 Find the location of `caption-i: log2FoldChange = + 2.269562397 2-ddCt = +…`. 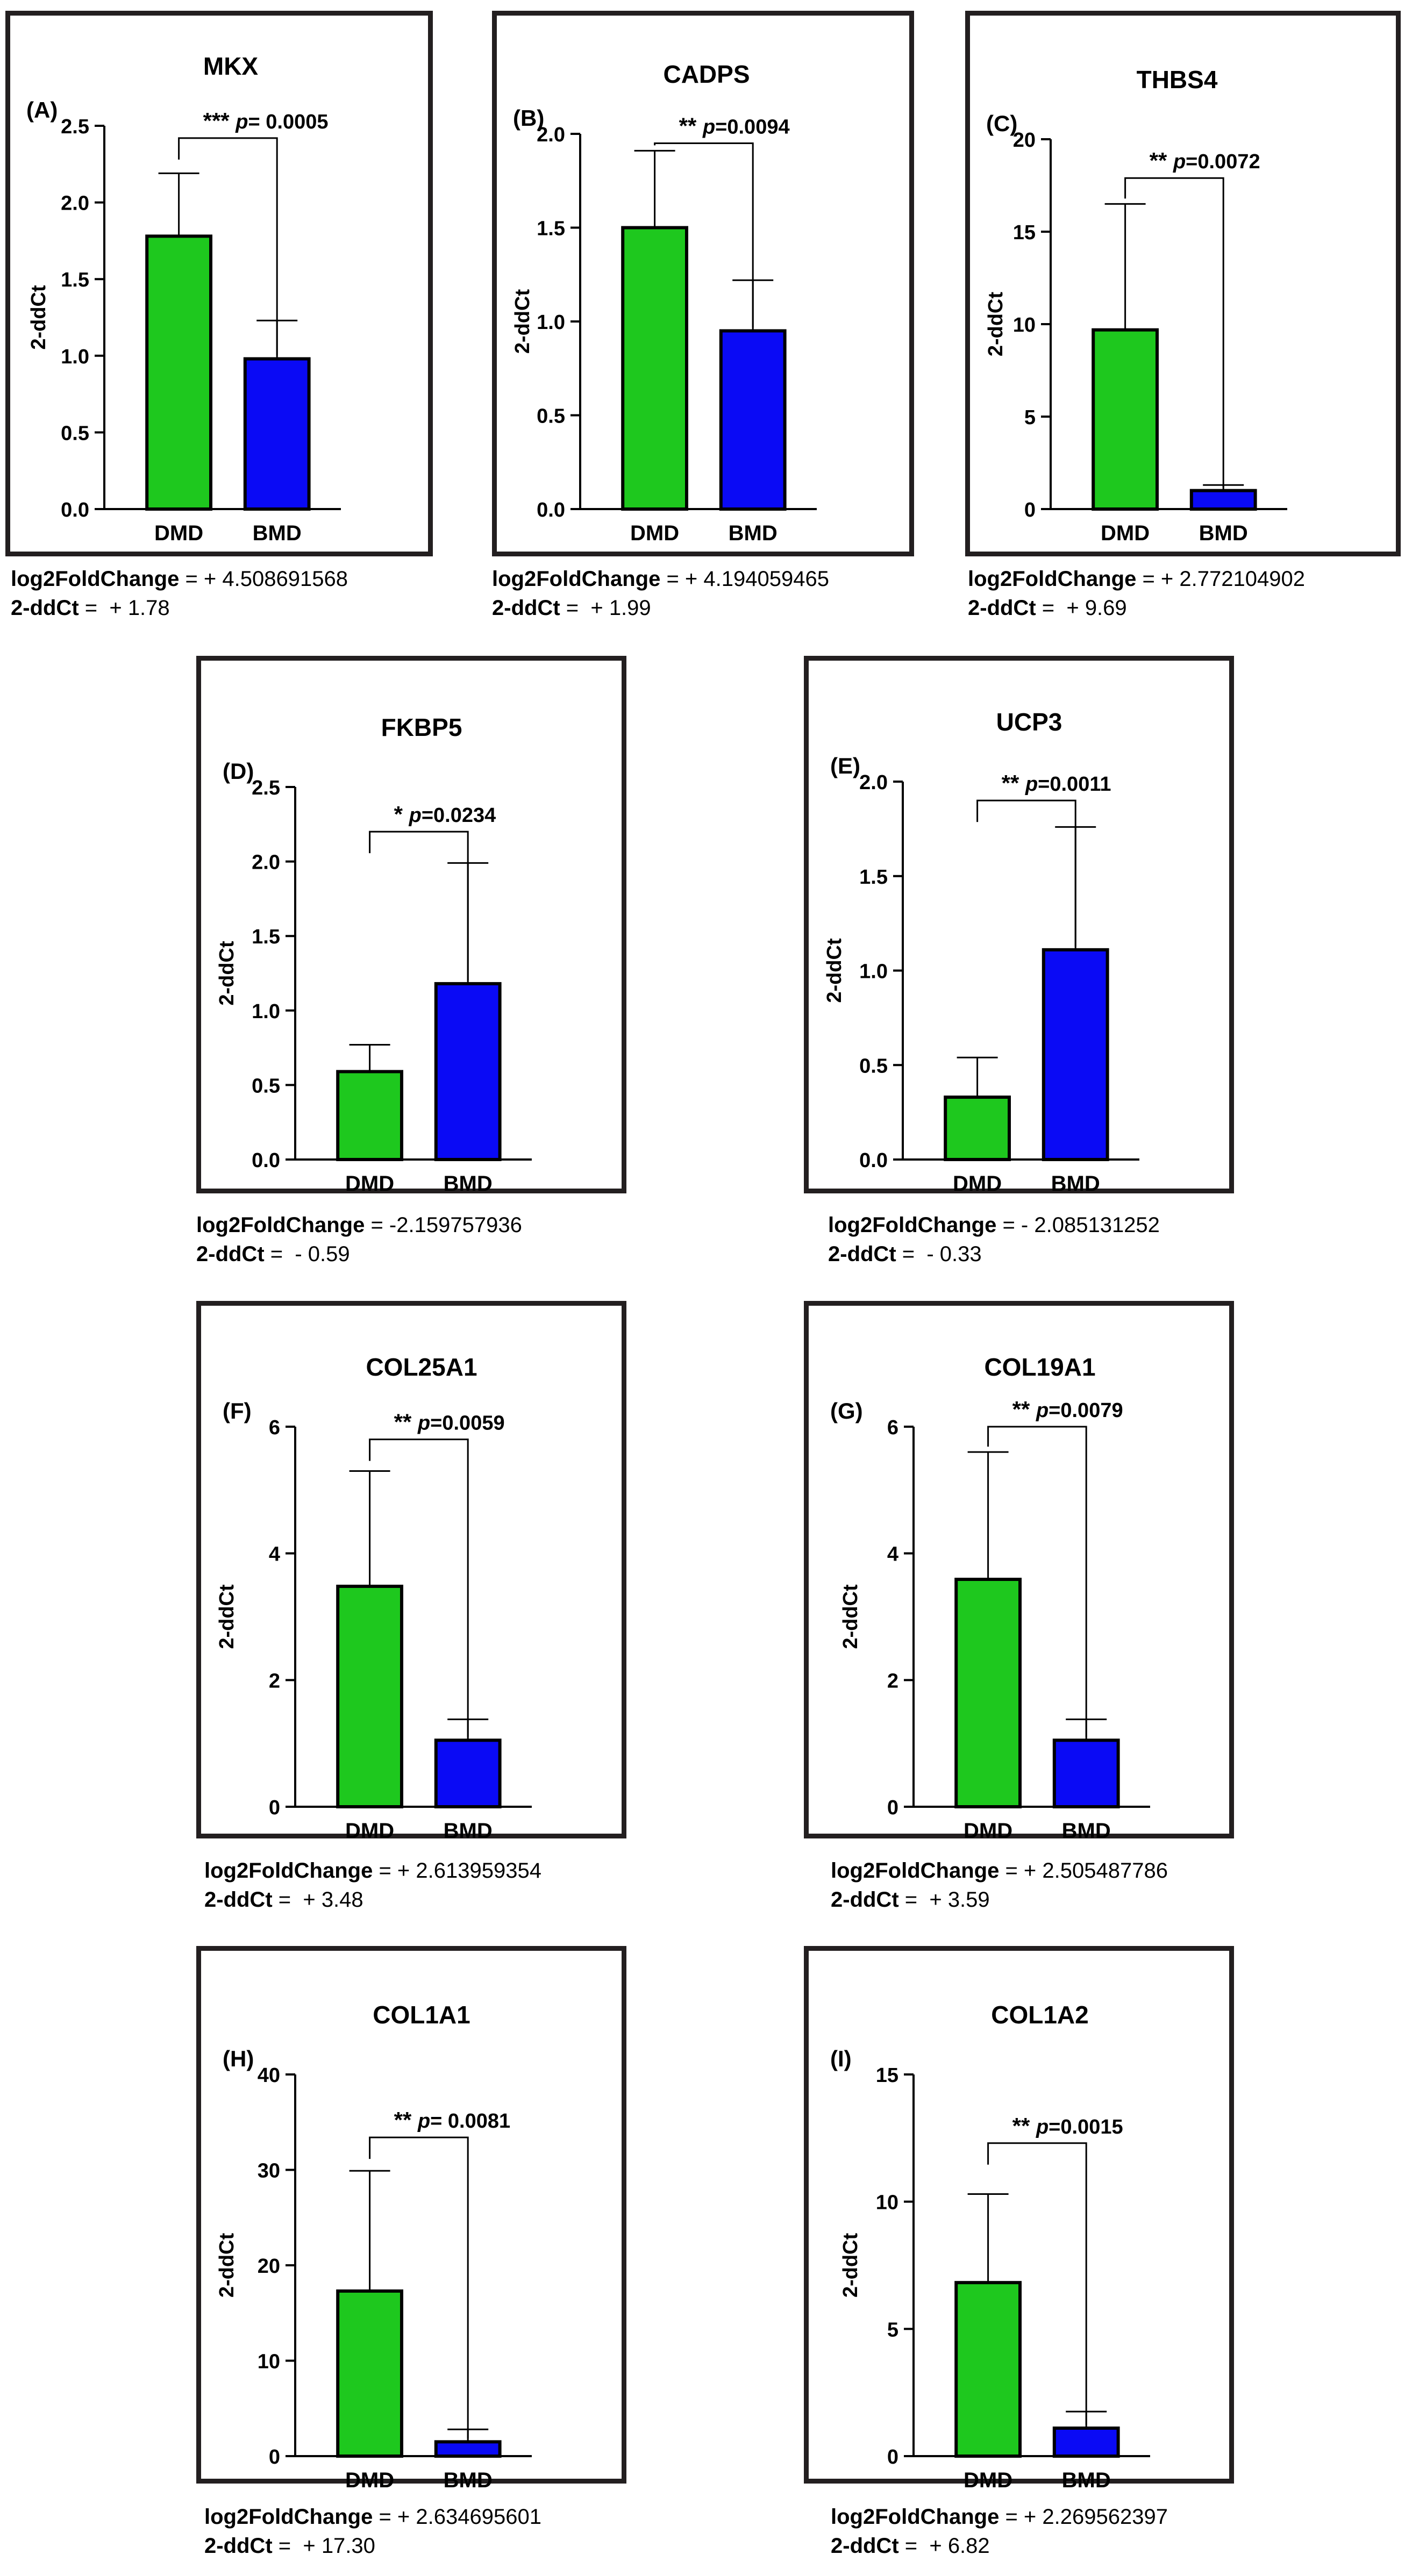

caption-i: log2FoldChange = + 2.269562397 2-ddCt = +… is located at coordinates (999, 2531).